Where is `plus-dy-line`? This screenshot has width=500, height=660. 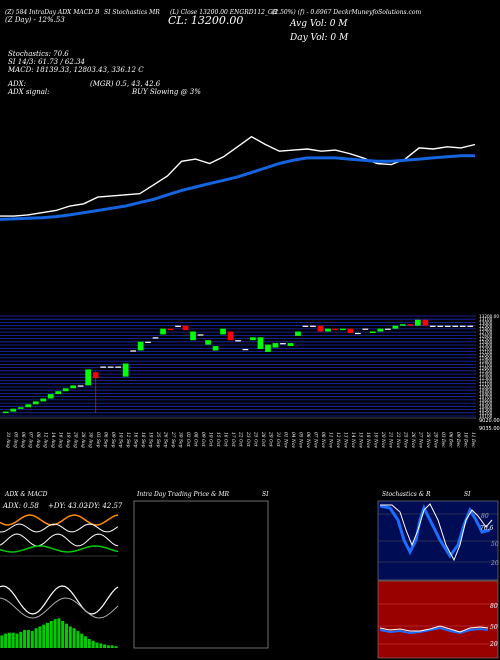
plus-dy-line is located at coordinates (59, 528).